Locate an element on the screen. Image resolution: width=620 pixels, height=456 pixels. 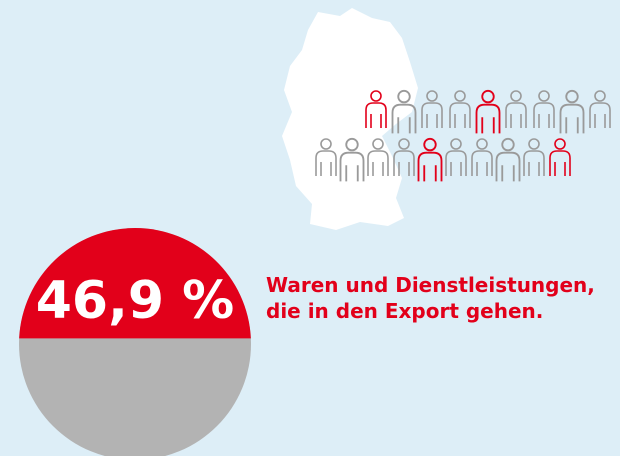
people-icons is located at coordinates (463, 135).